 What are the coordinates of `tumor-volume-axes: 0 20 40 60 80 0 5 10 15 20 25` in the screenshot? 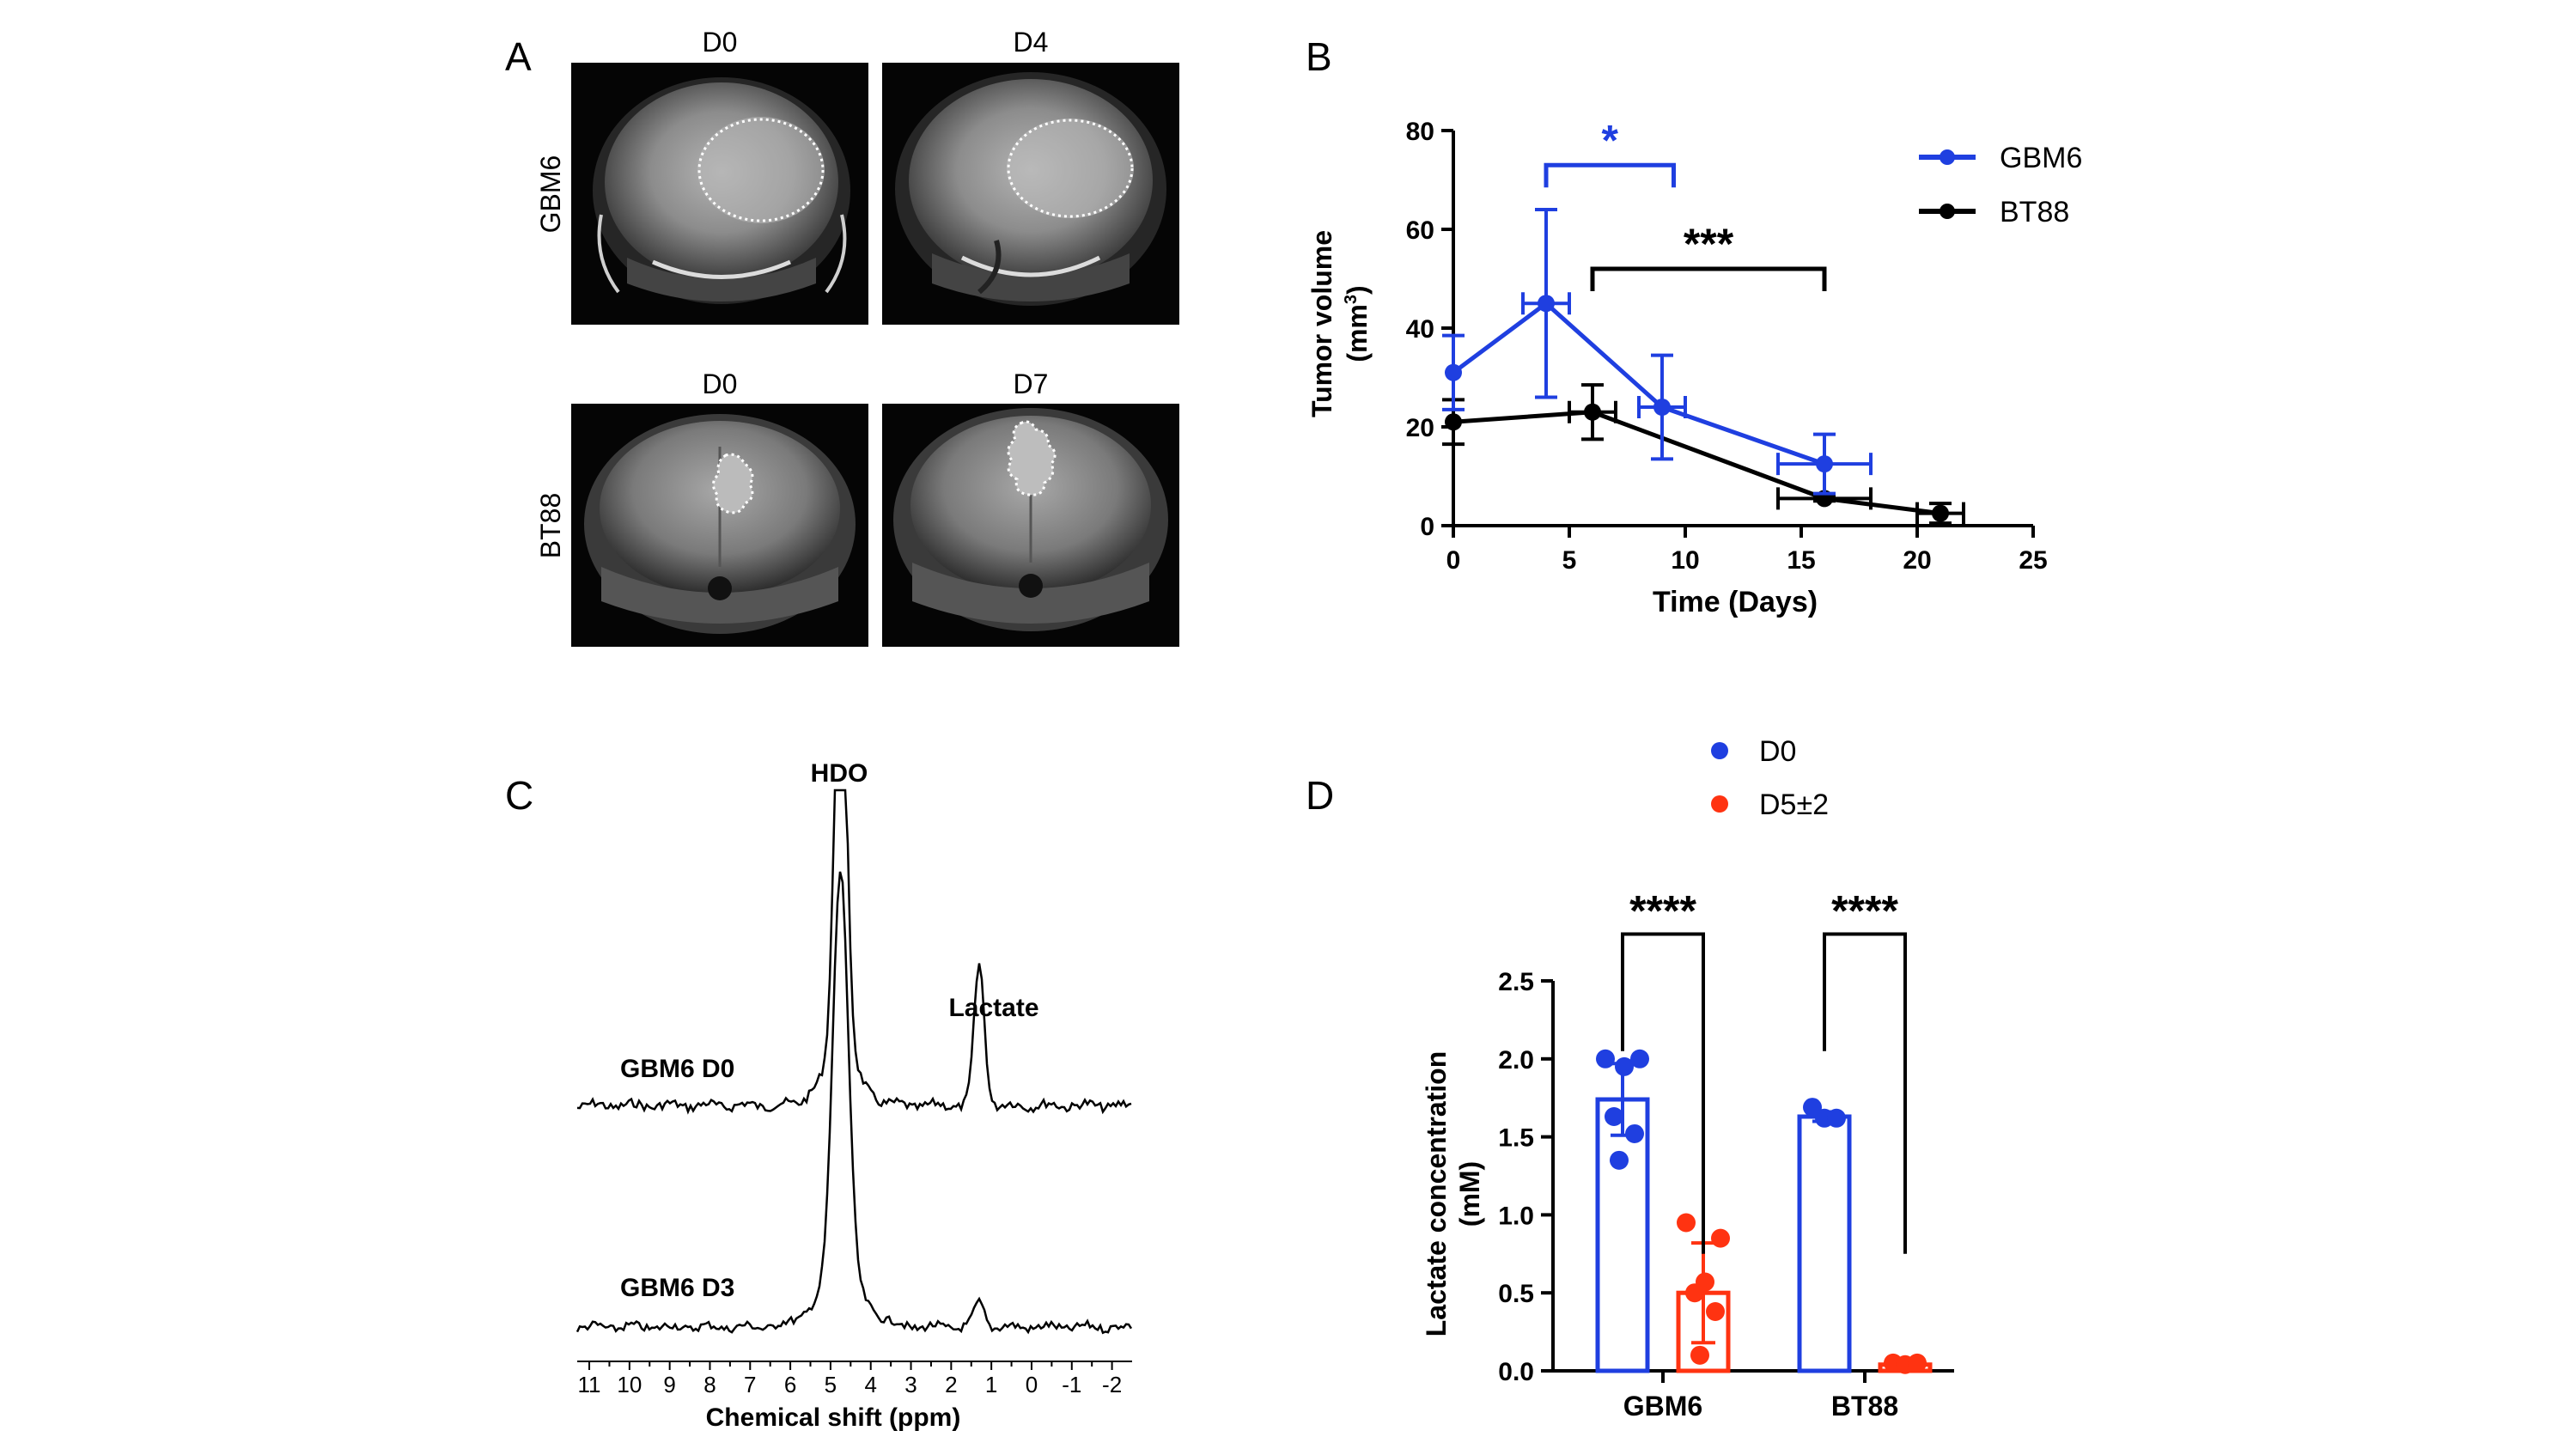 It's located at (1727, 346).